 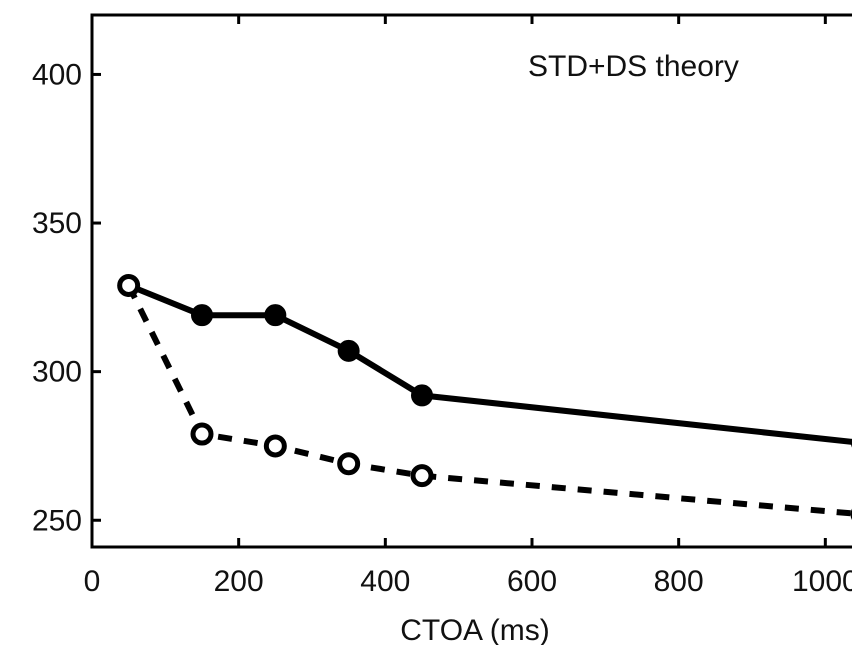 I want to click on x-tick-label: 600, so click(x=532, y=581).